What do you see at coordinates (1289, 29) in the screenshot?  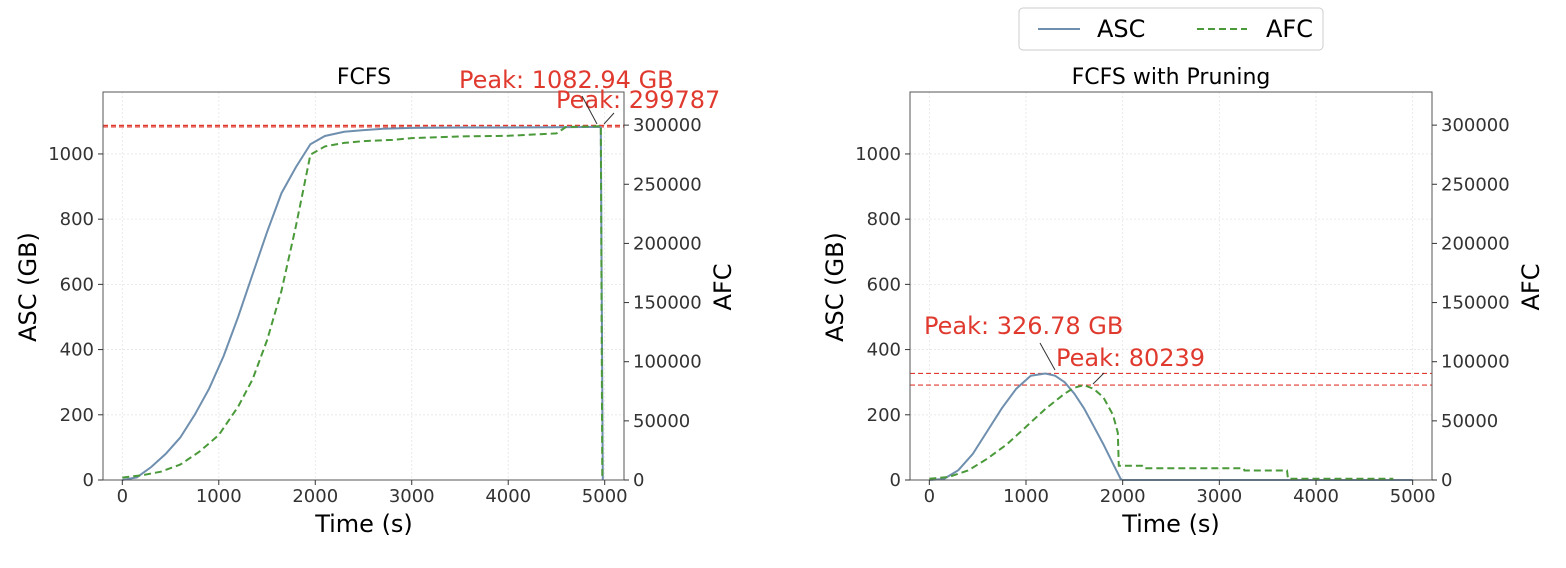 I see `legend-afc-label: AFC` at bounding box center [1289, 29].